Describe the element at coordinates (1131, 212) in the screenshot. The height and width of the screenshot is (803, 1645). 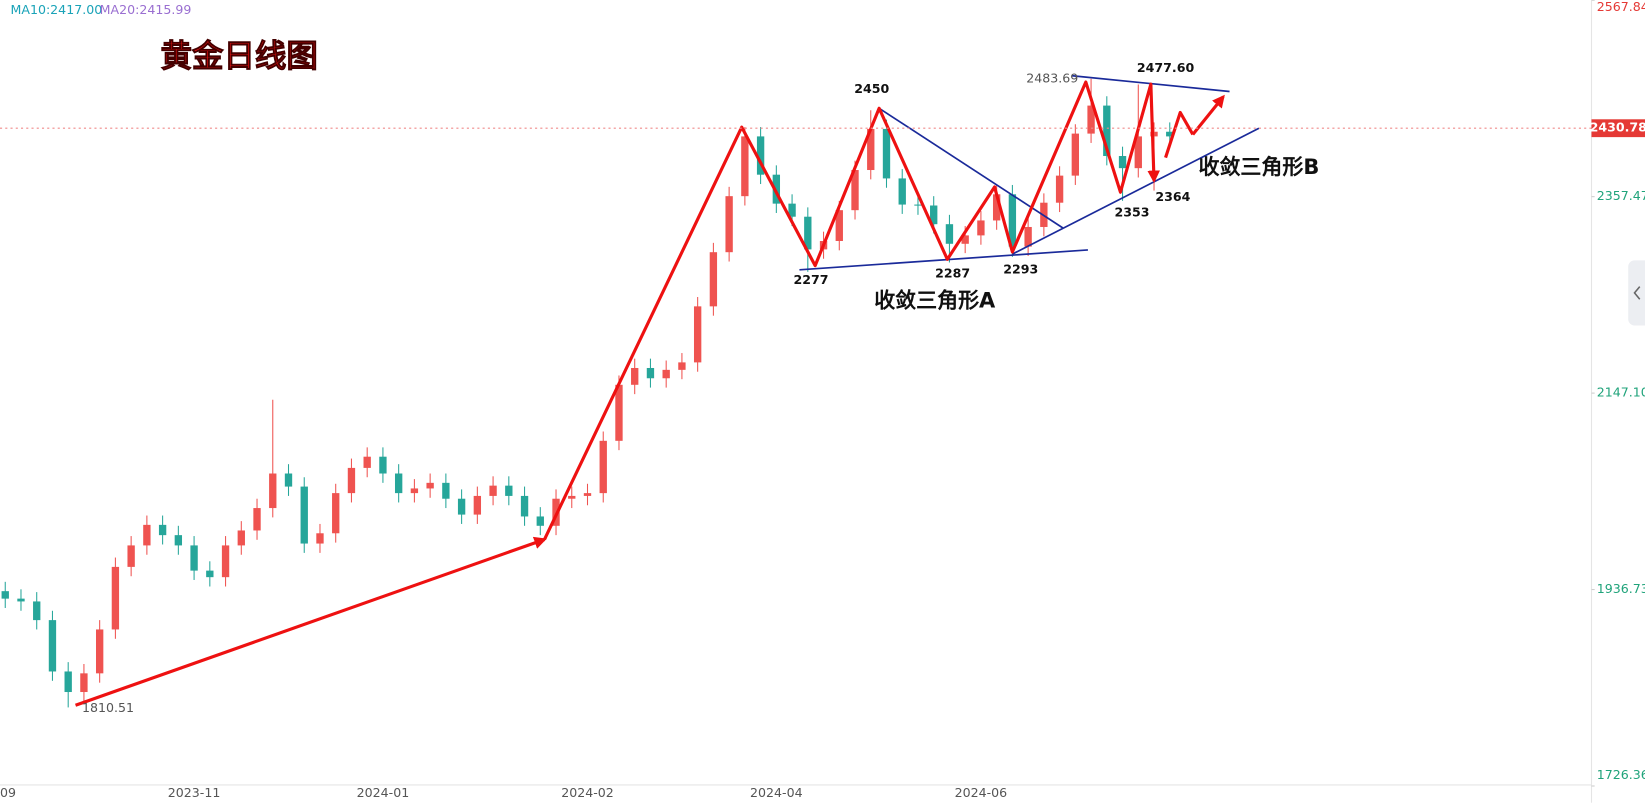
I see `annotation: 2353` at that location.